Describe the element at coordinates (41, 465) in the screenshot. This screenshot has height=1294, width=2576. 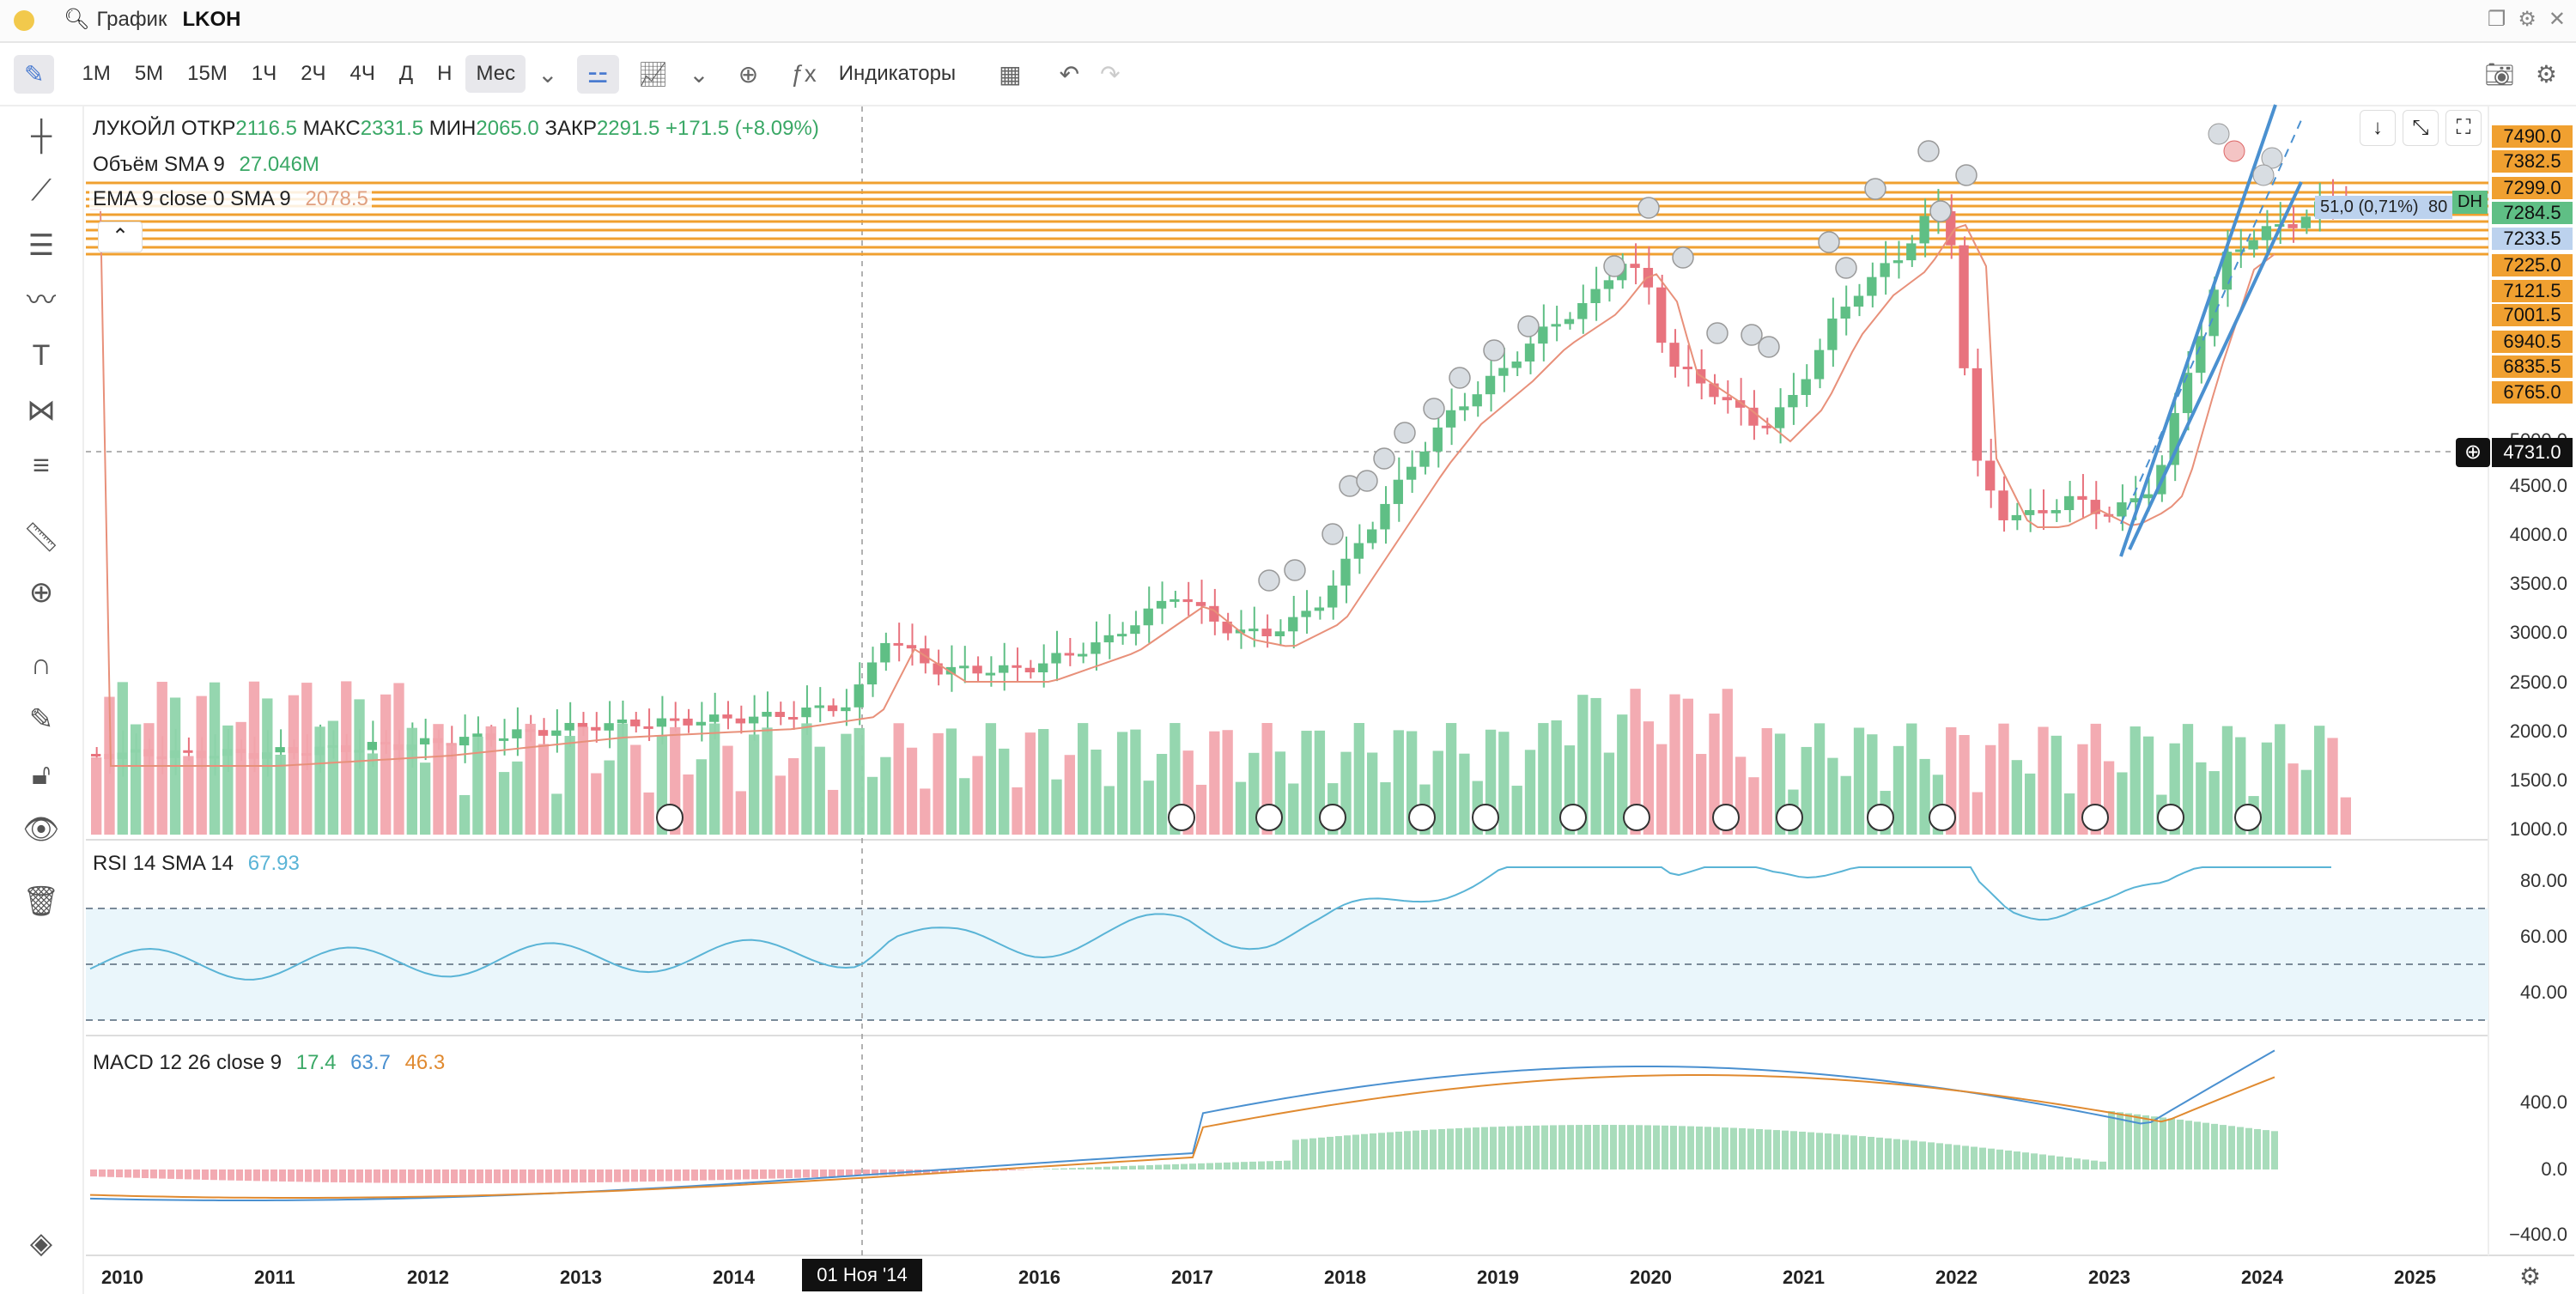
I see `fib-icon: ≡` at that location.